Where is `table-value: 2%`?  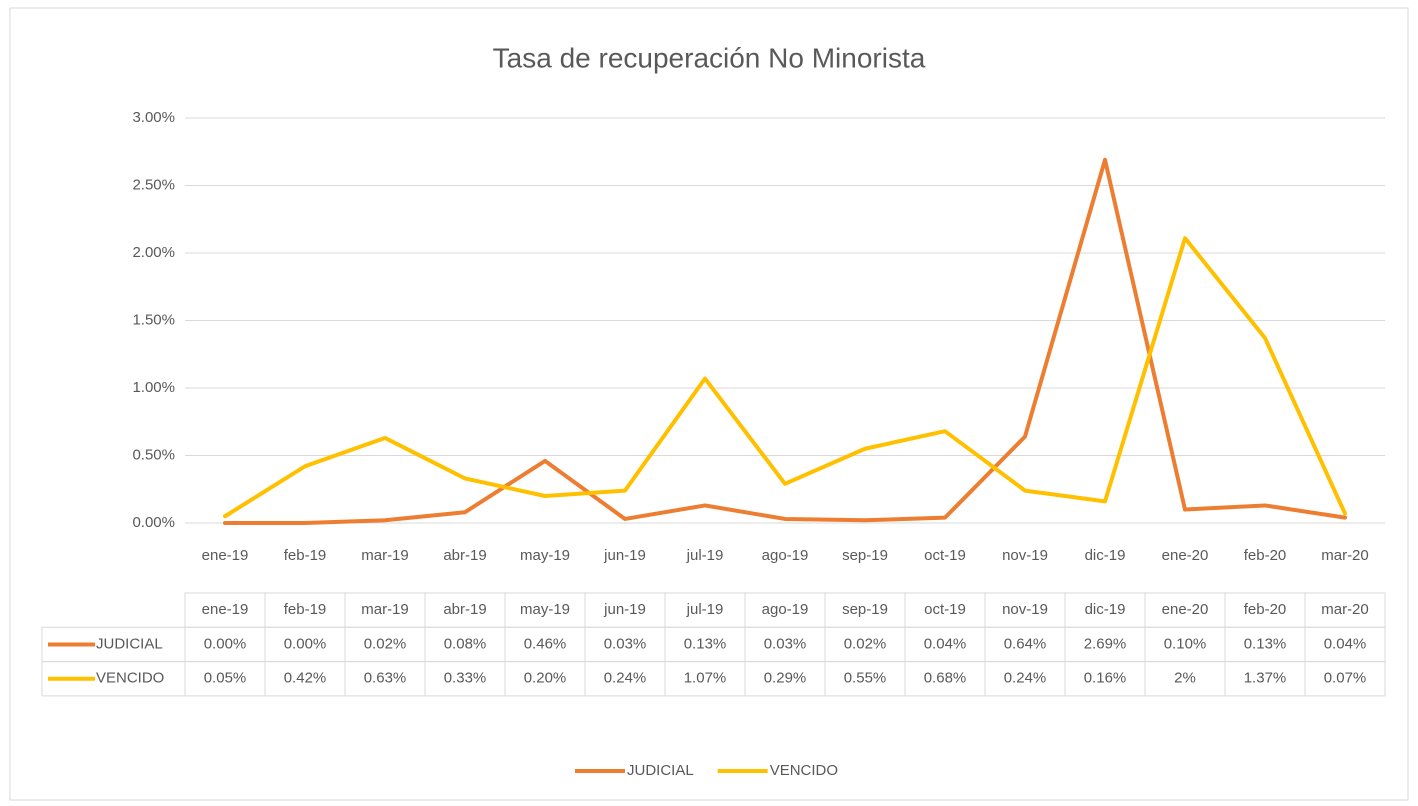
table-value: 2% is located at coordinates (1185, 678).